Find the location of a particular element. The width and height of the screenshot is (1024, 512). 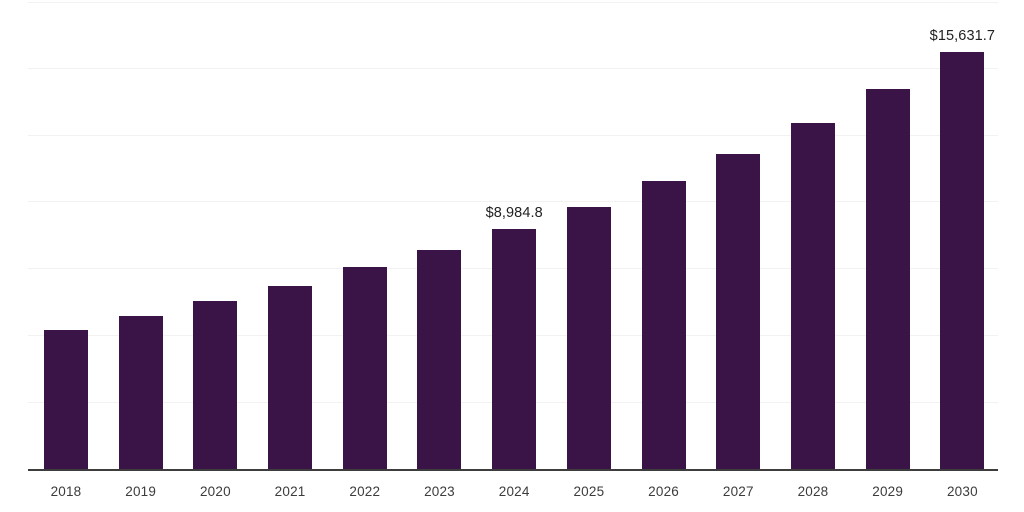

x-axis-tick-label: 2023 is located at coordinates (439, 491).